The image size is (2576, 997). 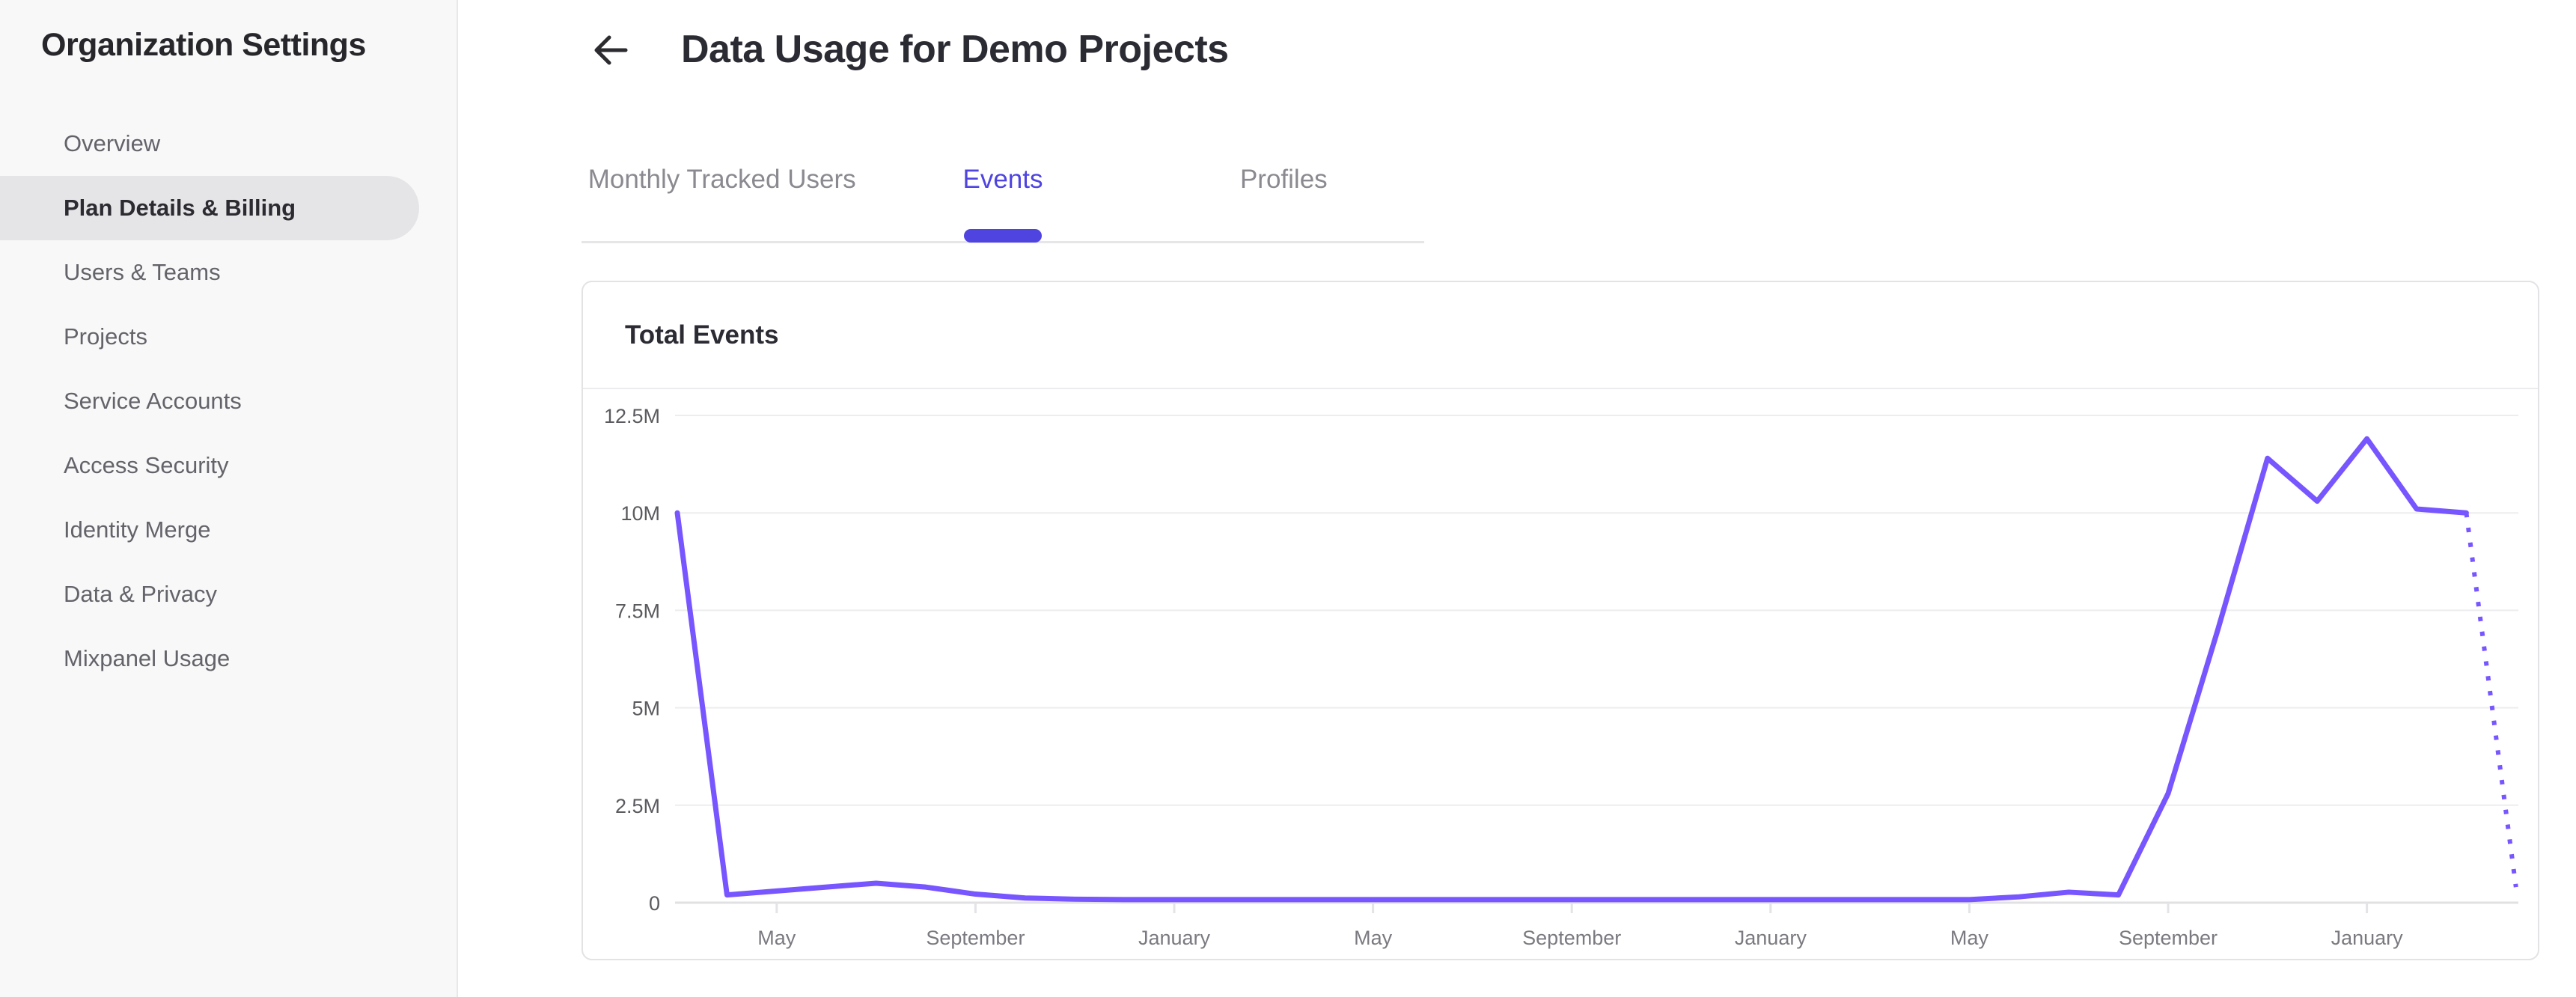 What do you see at coordinates (721, 179) in the screenshot?
I see `tab-label: Monthly Tracked Users` at bounding box center [721, 179].